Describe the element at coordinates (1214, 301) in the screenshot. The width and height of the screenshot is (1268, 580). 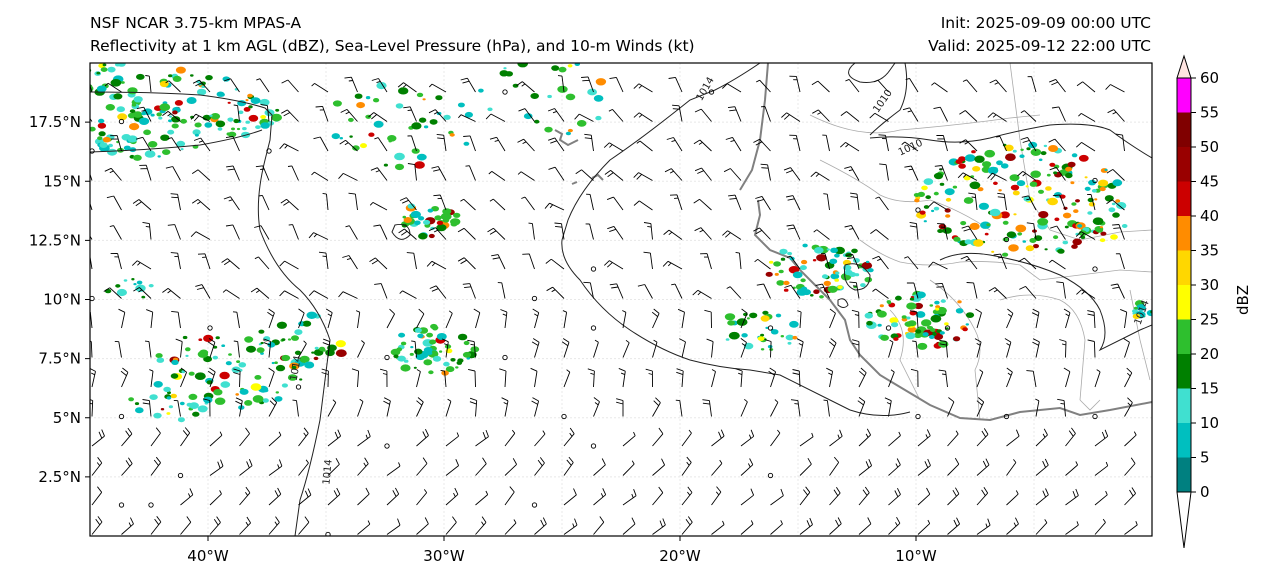
I see `colorbar: 0 5 10 15 20 25 30 35 40 45 50 55 60 dBZ` at that location.